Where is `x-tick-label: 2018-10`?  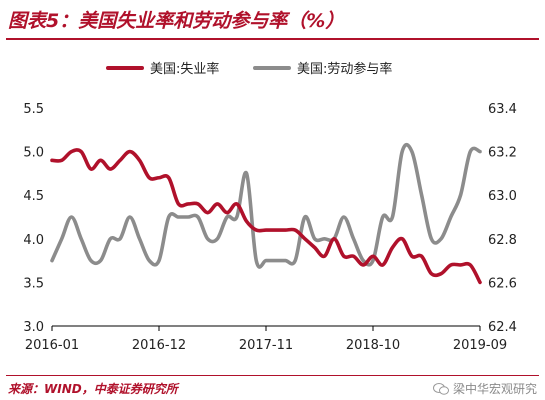 x-tick-label: 2018-10 is located at coordinates (373, 345).